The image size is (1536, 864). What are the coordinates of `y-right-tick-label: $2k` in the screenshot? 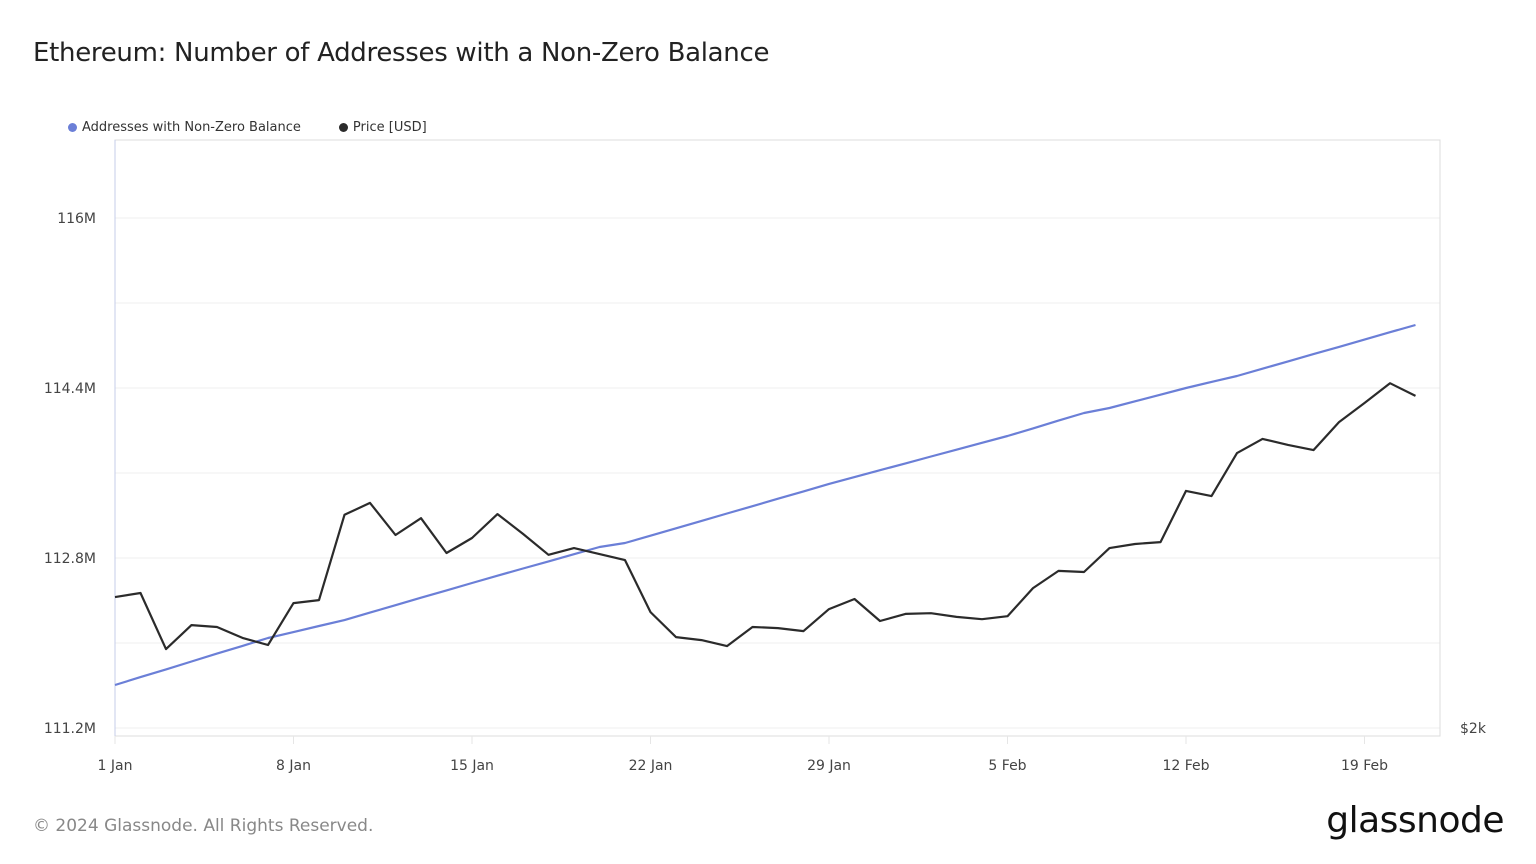 It's located at (1473, 729).